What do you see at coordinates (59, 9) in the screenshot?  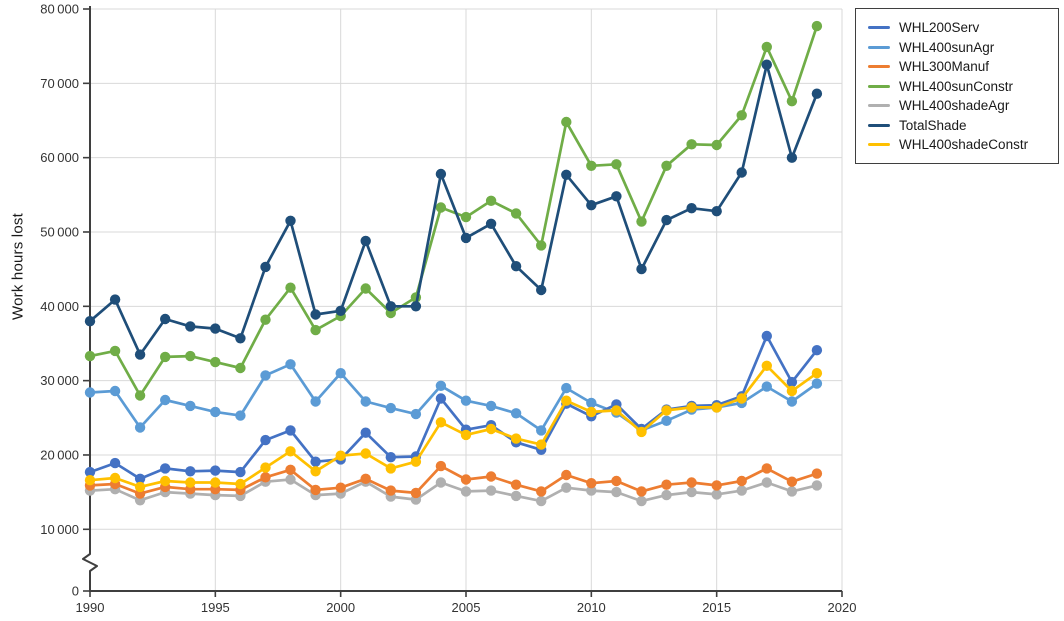 I see `y-tick-label: 80 000` at bounding box center [59, 9].